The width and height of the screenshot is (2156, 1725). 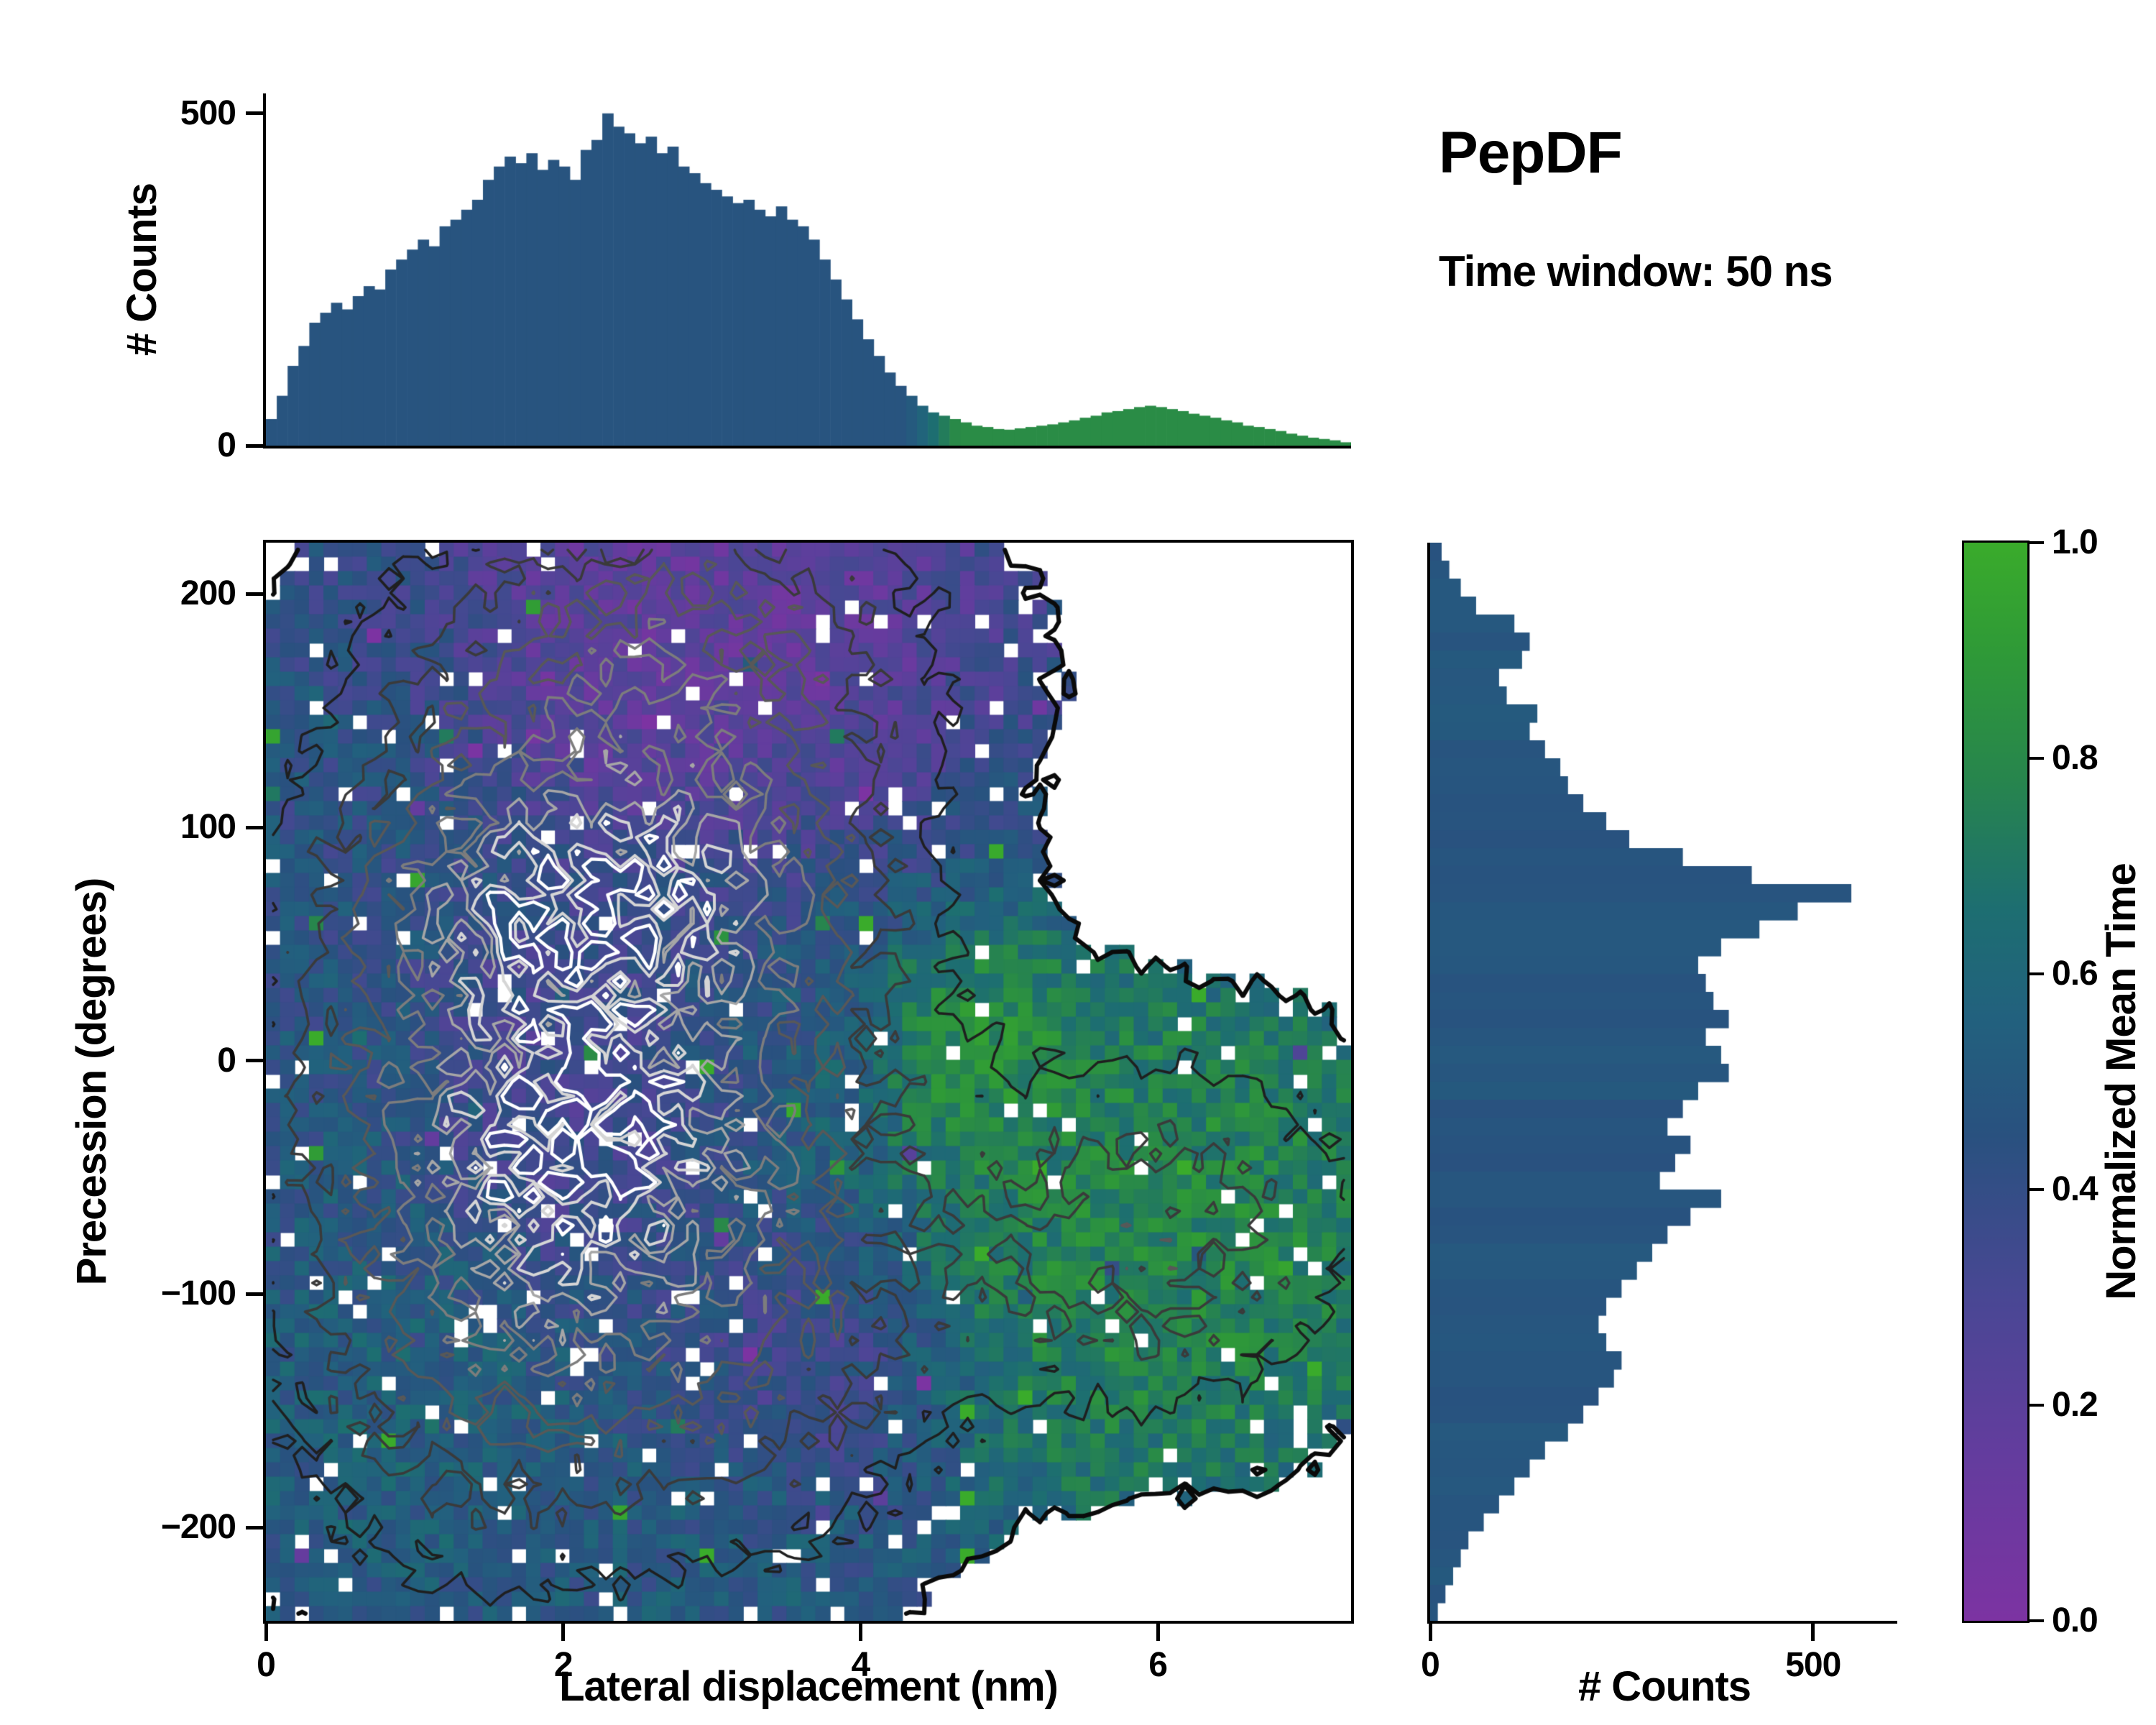 What do you see at coordinates (2075, 542) in the screenshot?
I see `colorbar-tick-label: 1.0` at bounding box center [2075, 542].